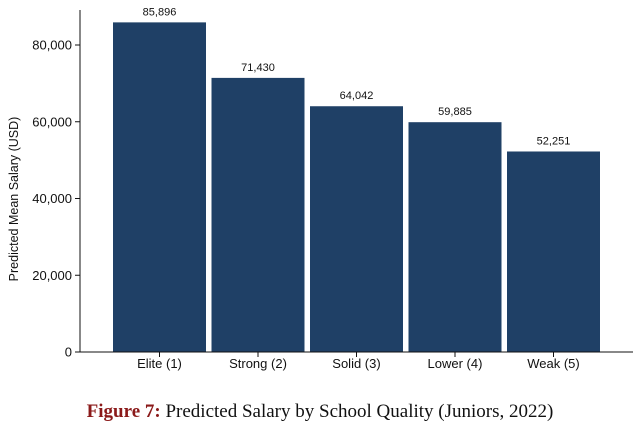 This screenshot has height=432, width=640. I want to click on y-tick-label: 80,000, so click(52, 45).